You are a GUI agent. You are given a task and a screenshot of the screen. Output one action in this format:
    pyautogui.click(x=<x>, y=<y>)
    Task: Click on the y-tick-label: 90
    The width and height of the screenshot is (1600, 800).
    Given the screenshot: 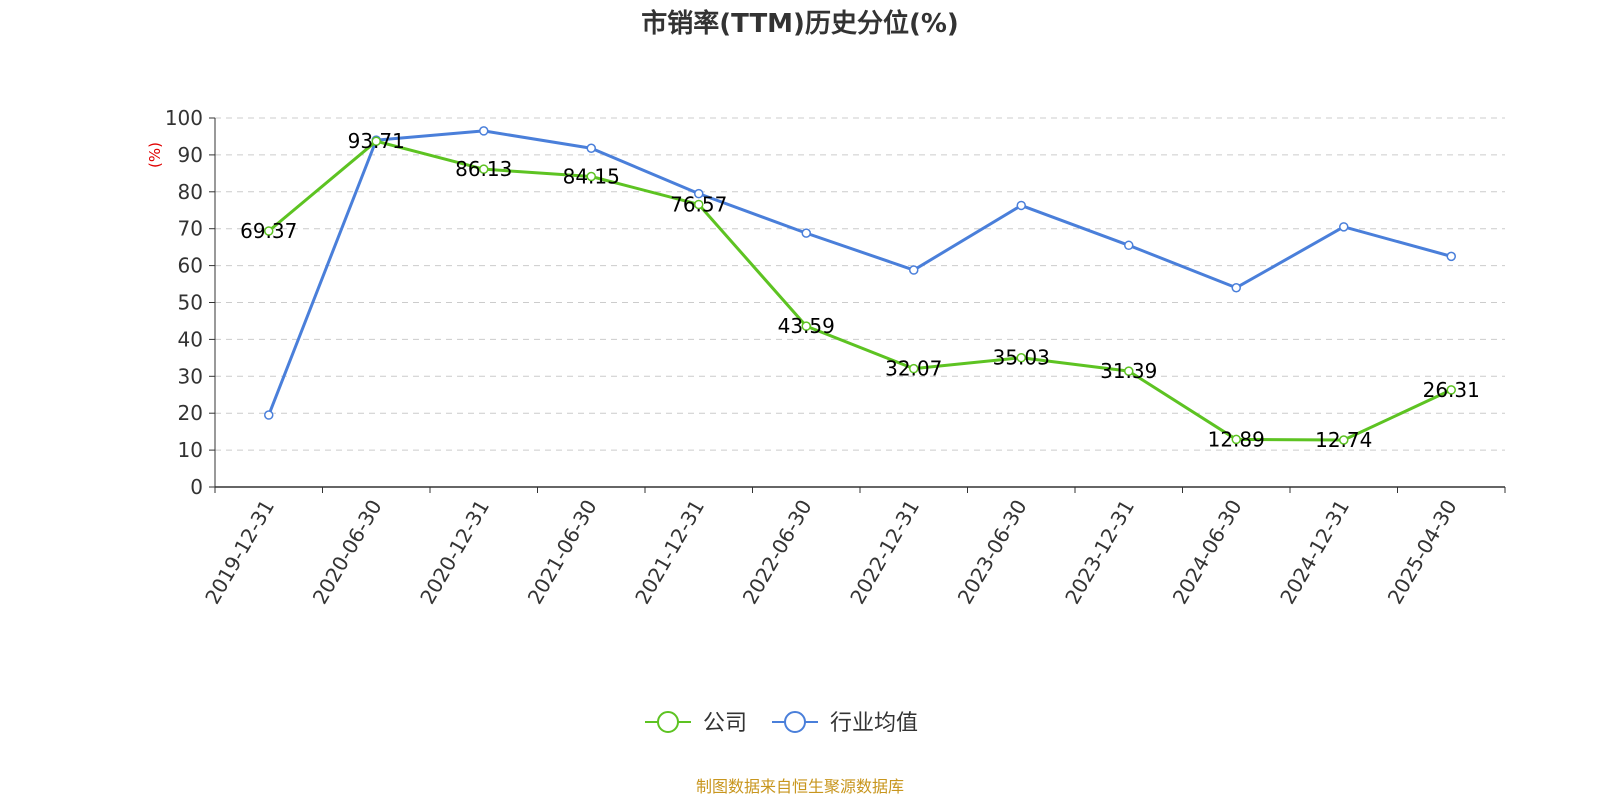 What is the action you would take?
    pyautogui.click(x=190, y=155)
    